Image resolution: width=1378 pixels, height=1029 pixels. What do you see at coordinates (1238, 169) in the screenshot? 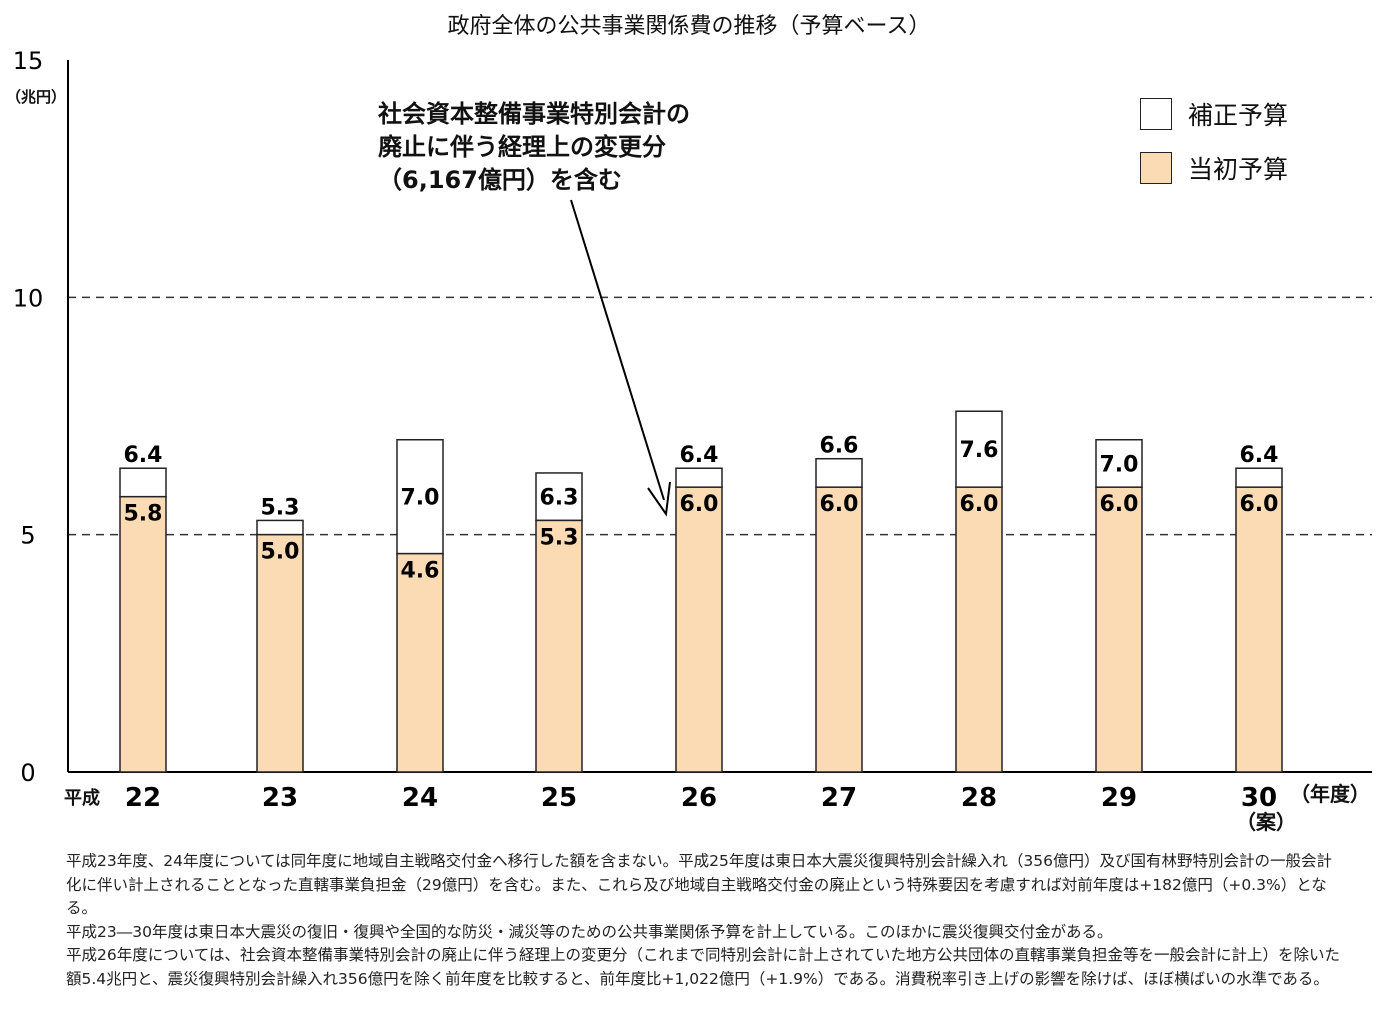
I see `legend-label-initial: 当初予算` at bounding box center [1238, 169].